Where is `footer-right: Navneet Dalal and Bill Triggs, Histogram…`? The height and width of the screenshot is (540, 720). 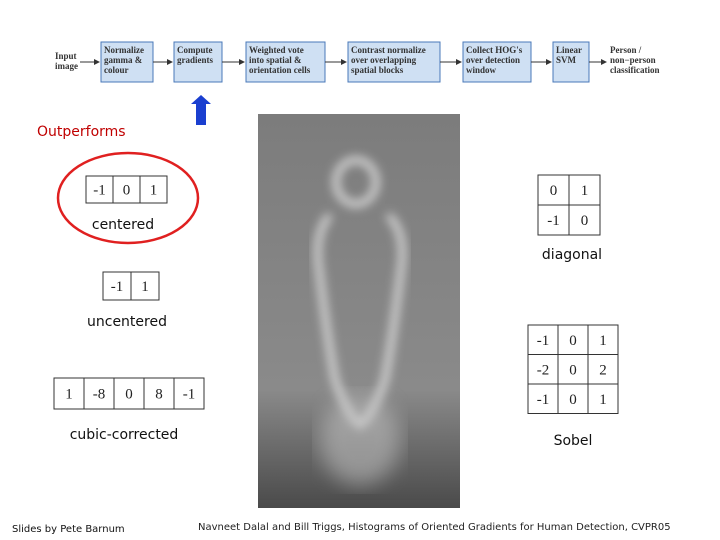
footer-right: Navneet Dalal and Bill Triggs, Histogram… is located at coordinates (434, 527).